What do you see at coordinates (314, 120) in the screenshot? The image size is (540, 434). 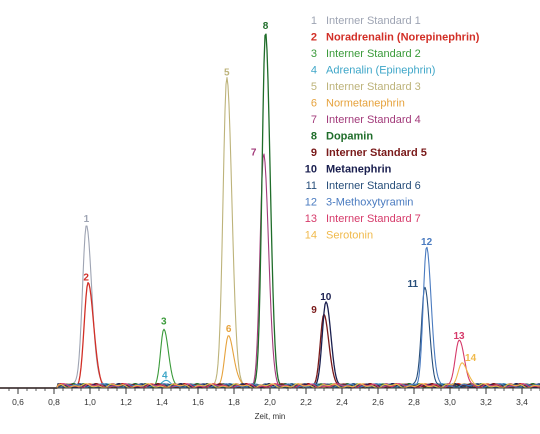 I see `legend-number-7: 7` at bounding box center [314, 120].